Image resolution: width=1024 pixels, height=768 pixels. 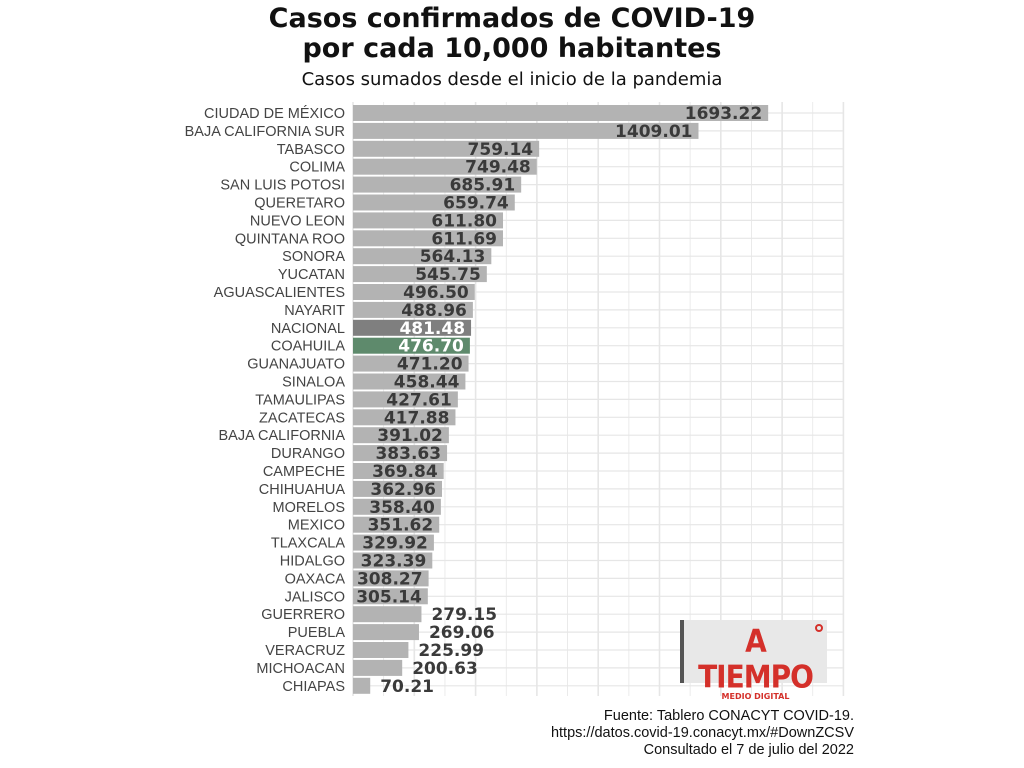 What do you see at coordinates (417, 418) in the screenshot?
I see `data-label: 417.88` at bounding box center [417, 418].